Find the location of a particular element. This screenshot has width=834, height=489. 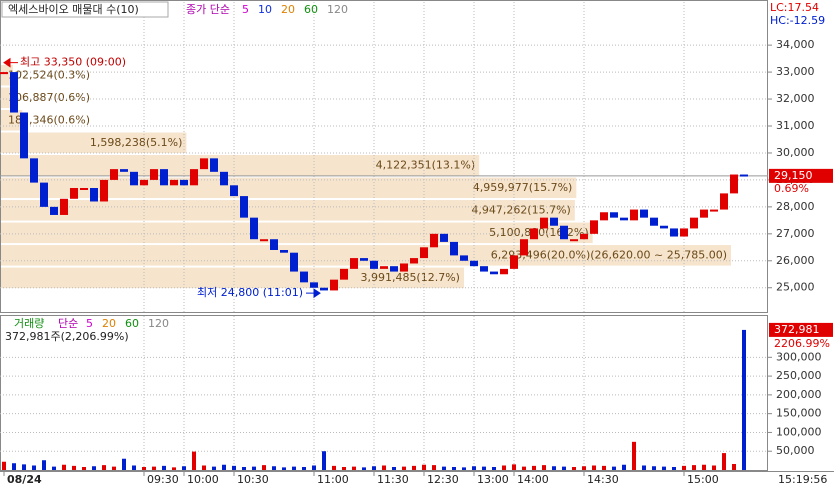

y-tick-label: 33,000 is located at coordinates (795, 71).